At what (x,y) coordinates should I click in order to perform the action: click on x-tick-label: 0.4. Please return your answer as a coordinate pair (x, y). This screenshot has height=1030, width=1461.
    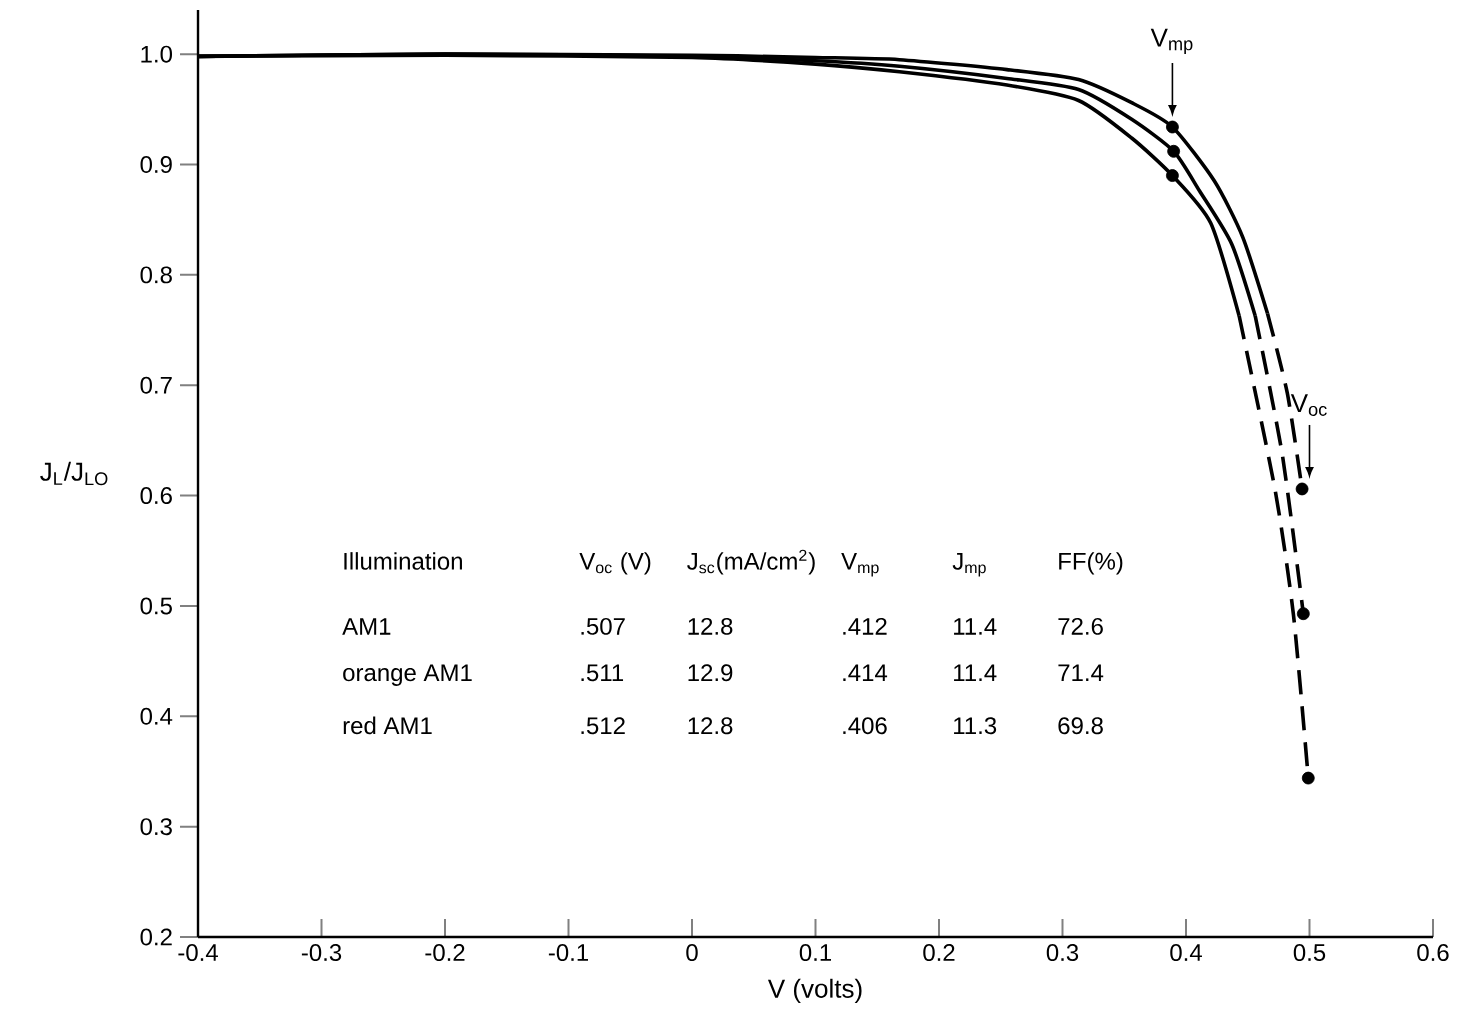
    Looking at the image, I should click on (1186, 953).